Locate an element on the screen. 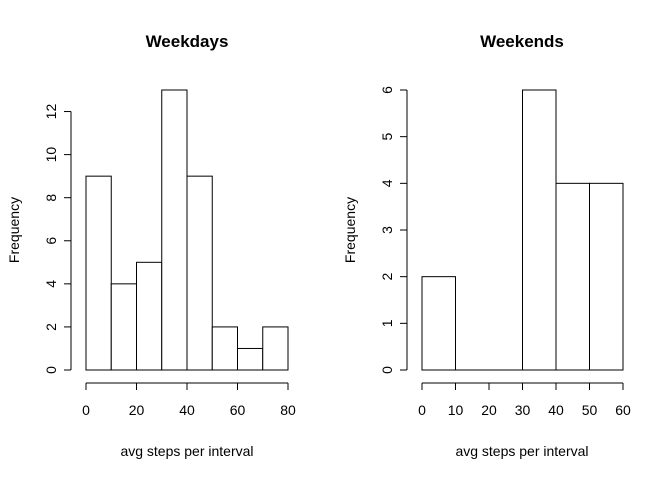 This screenshot has width=672, height=480. weekends-y-tick-label: 2 is located at coordinates (387, 277).